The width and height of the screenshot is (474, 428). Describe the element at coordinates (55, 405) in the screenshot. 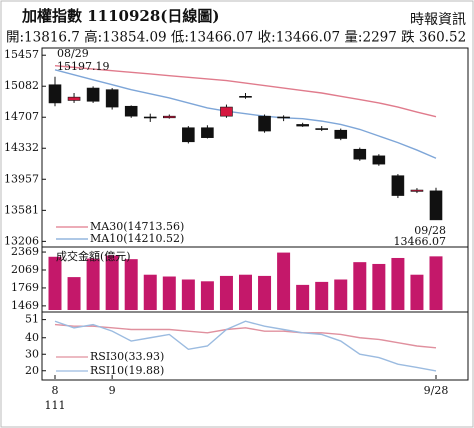

I see `x-sub-label: 111` at that location.